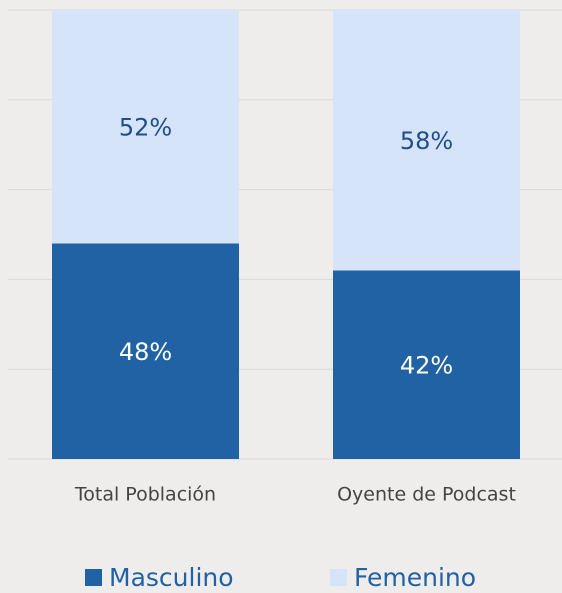  I want to click on data-label: 42%, so click(426, 366).